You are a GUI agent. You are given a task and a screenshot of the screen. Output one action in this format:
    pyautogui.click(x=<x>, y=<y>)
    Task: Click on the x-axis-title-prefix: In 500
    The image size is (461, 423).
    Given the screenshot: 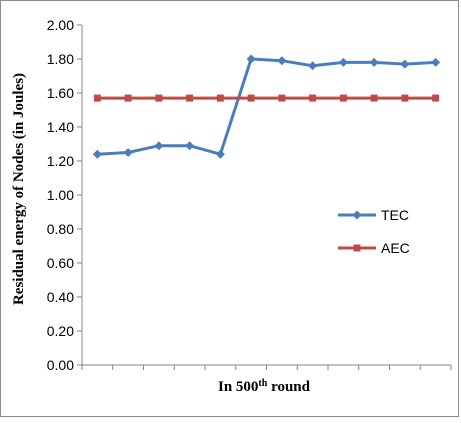 What is the action you would take?
    pyautogui.click(x=238, y=387)
    